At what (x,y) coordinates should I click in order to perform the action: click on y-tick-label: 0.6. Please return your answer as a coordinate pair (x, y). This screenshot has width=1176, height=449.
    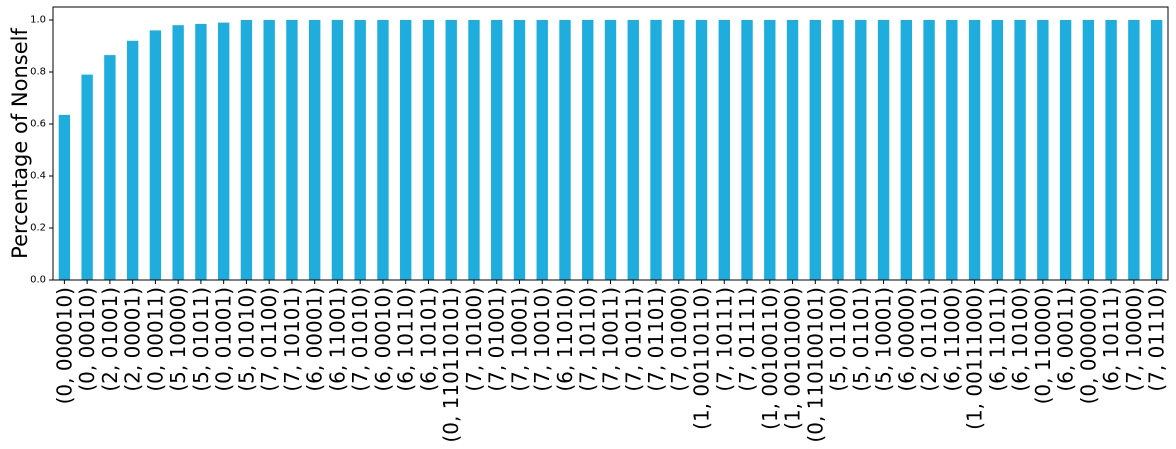
    Looking at the image, I should click on (38, 124).